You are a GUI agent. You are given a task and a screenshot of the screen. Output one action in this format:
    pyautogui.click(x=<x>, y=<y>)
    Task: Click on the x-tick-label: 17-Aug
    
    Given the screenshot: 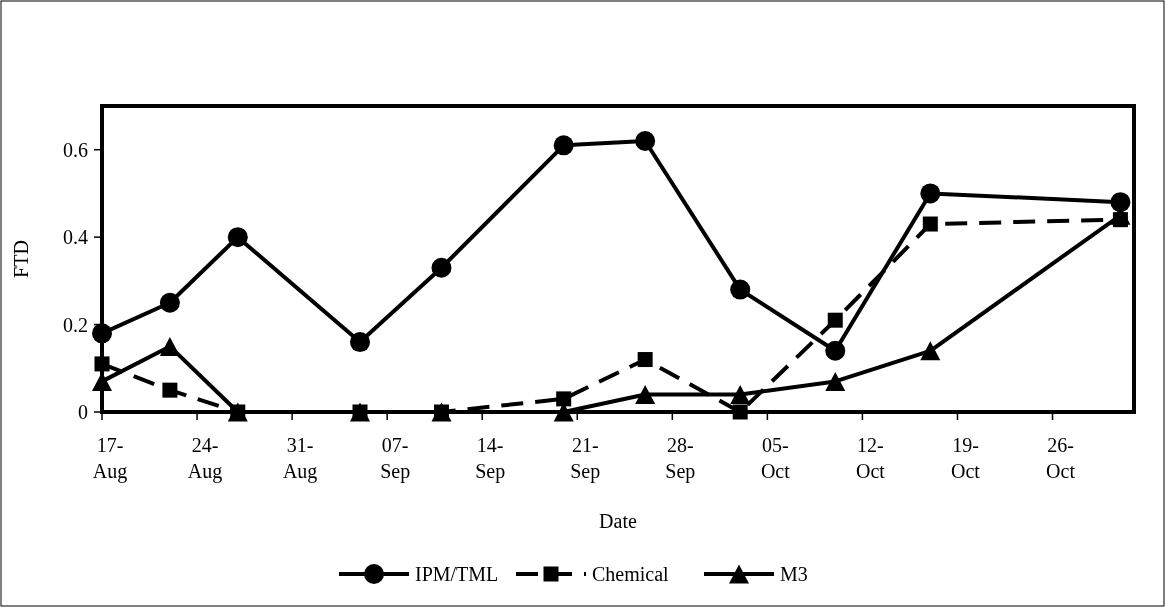 What is the action you would take?
    pyautogui.click(x=110, y=458)
    